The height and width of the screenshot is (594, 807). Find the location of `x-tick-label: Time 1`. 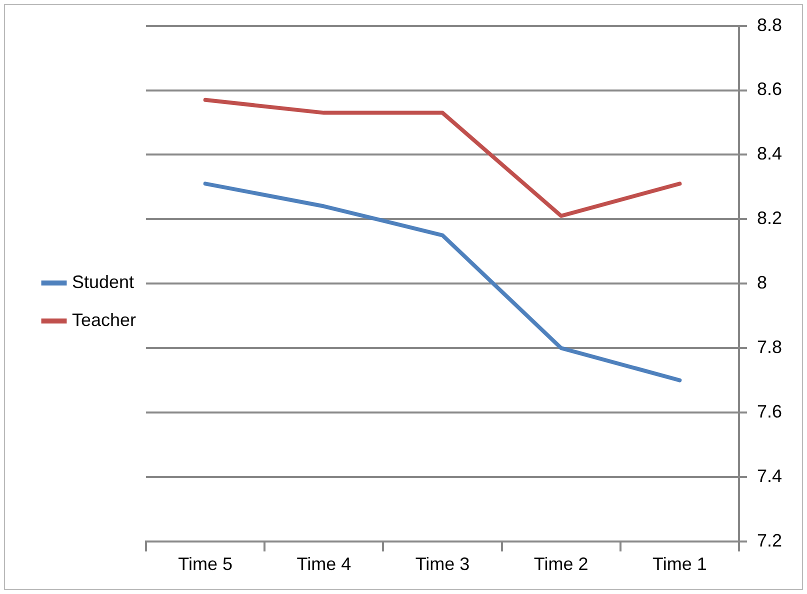

x-tick-label: Time 1 is located at coordinates (679, 564).